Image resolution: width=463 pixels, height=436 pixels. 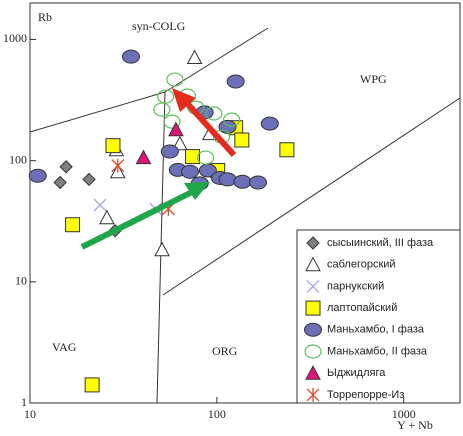 I want to click on y-tick-label: 1, so click(x=24, y=402).